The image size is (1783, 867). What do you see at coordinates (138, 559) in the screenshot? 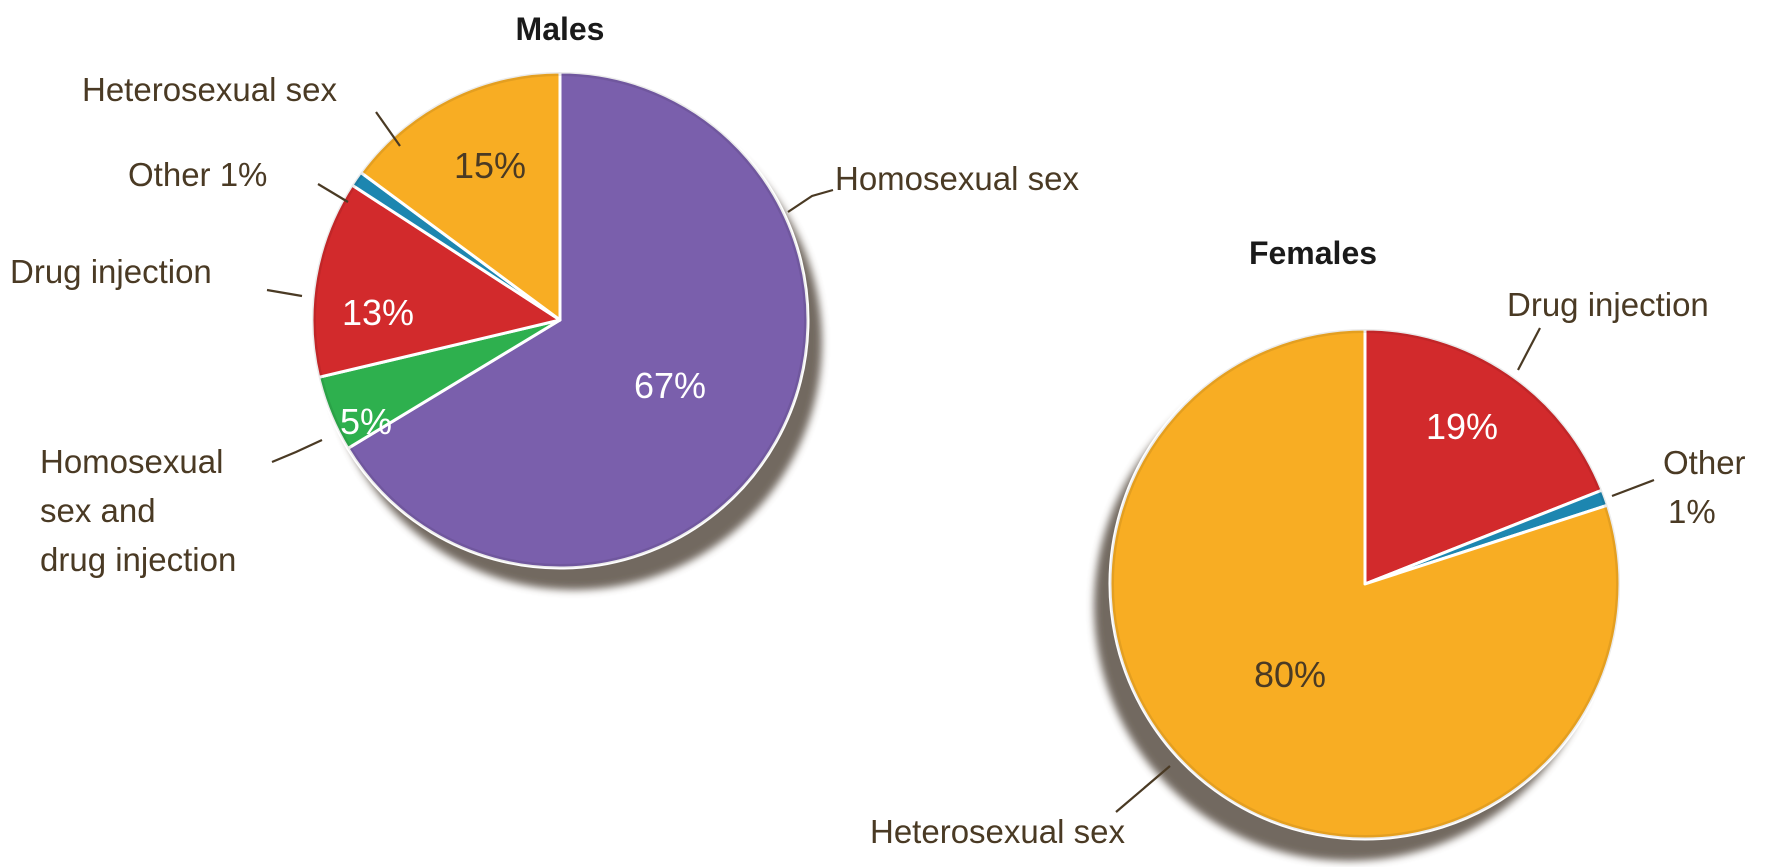
I see `callout-label-homosexual-sex-and-drug-injection: drug injection` at bounding box center [138, 559].